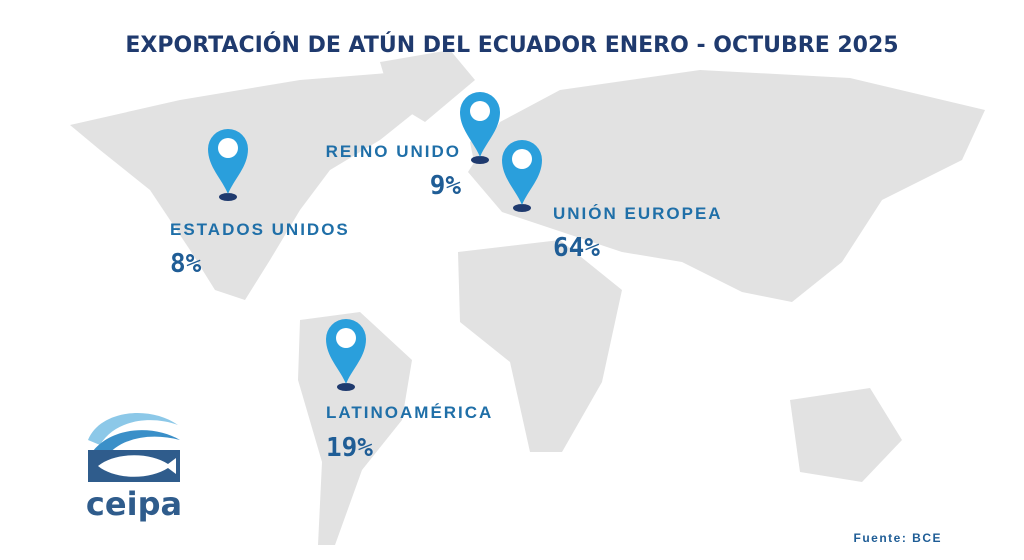 The height and width of the screenshot is (560, 1024). I want to click on logo: ceipa, so click(134, 468).